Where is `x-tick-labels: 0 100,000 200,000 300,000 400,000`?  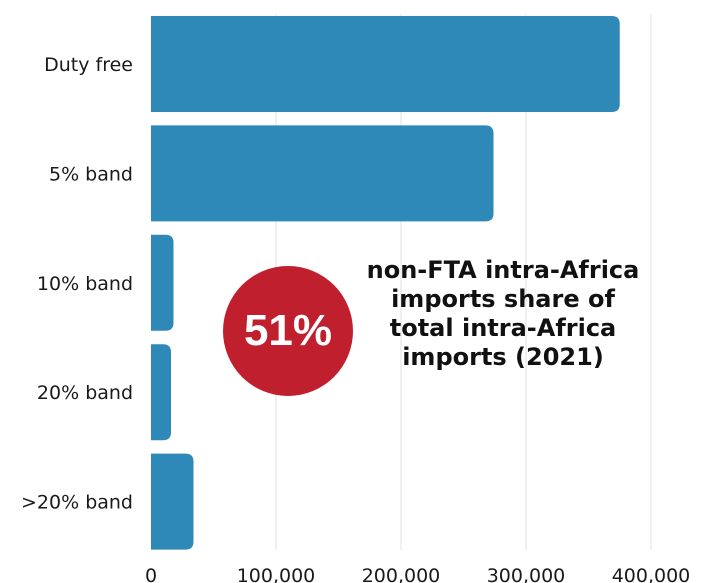 x-tick-labels: 0 100,000 200,000 300,000 400,000 is located at coordinates (417, 574).